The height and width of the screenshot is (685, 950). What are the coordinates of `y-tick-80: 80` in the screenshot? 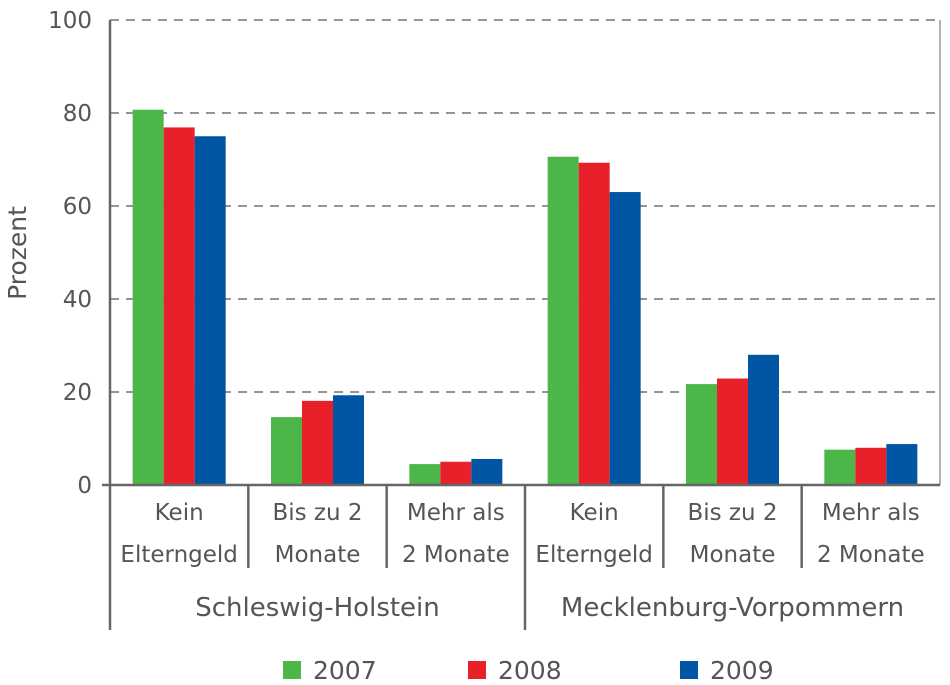 It's located at (77, 114).